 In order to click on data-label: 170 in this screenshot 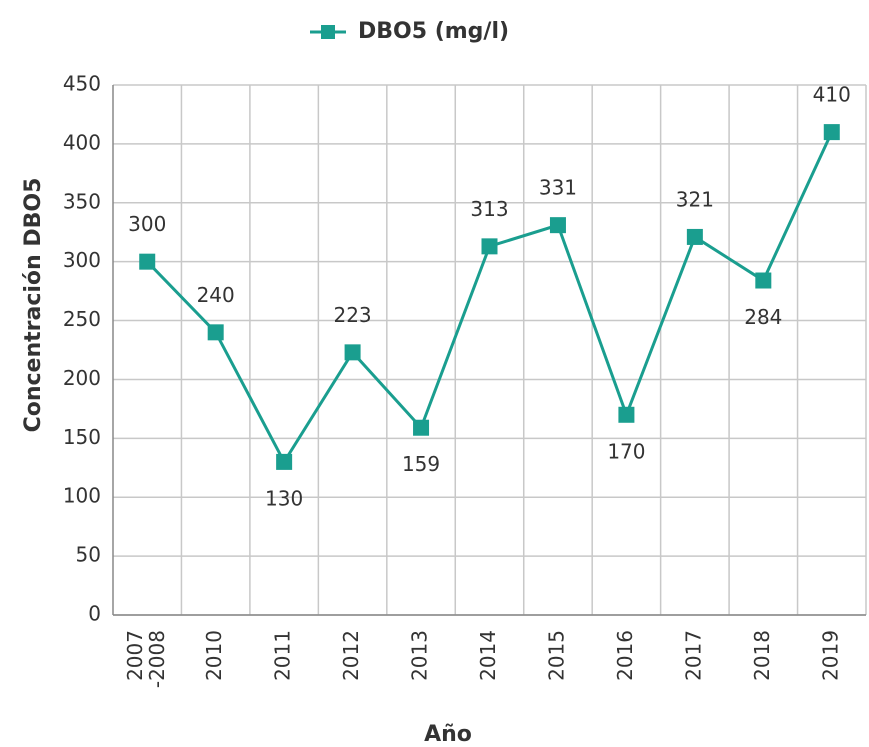, I will do `click(626, 451)`.